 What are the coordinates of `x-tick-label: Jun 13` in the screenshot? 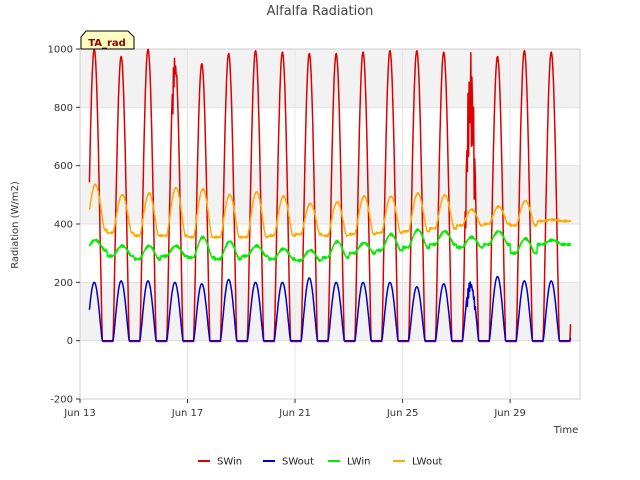 It's located at (79, 413).